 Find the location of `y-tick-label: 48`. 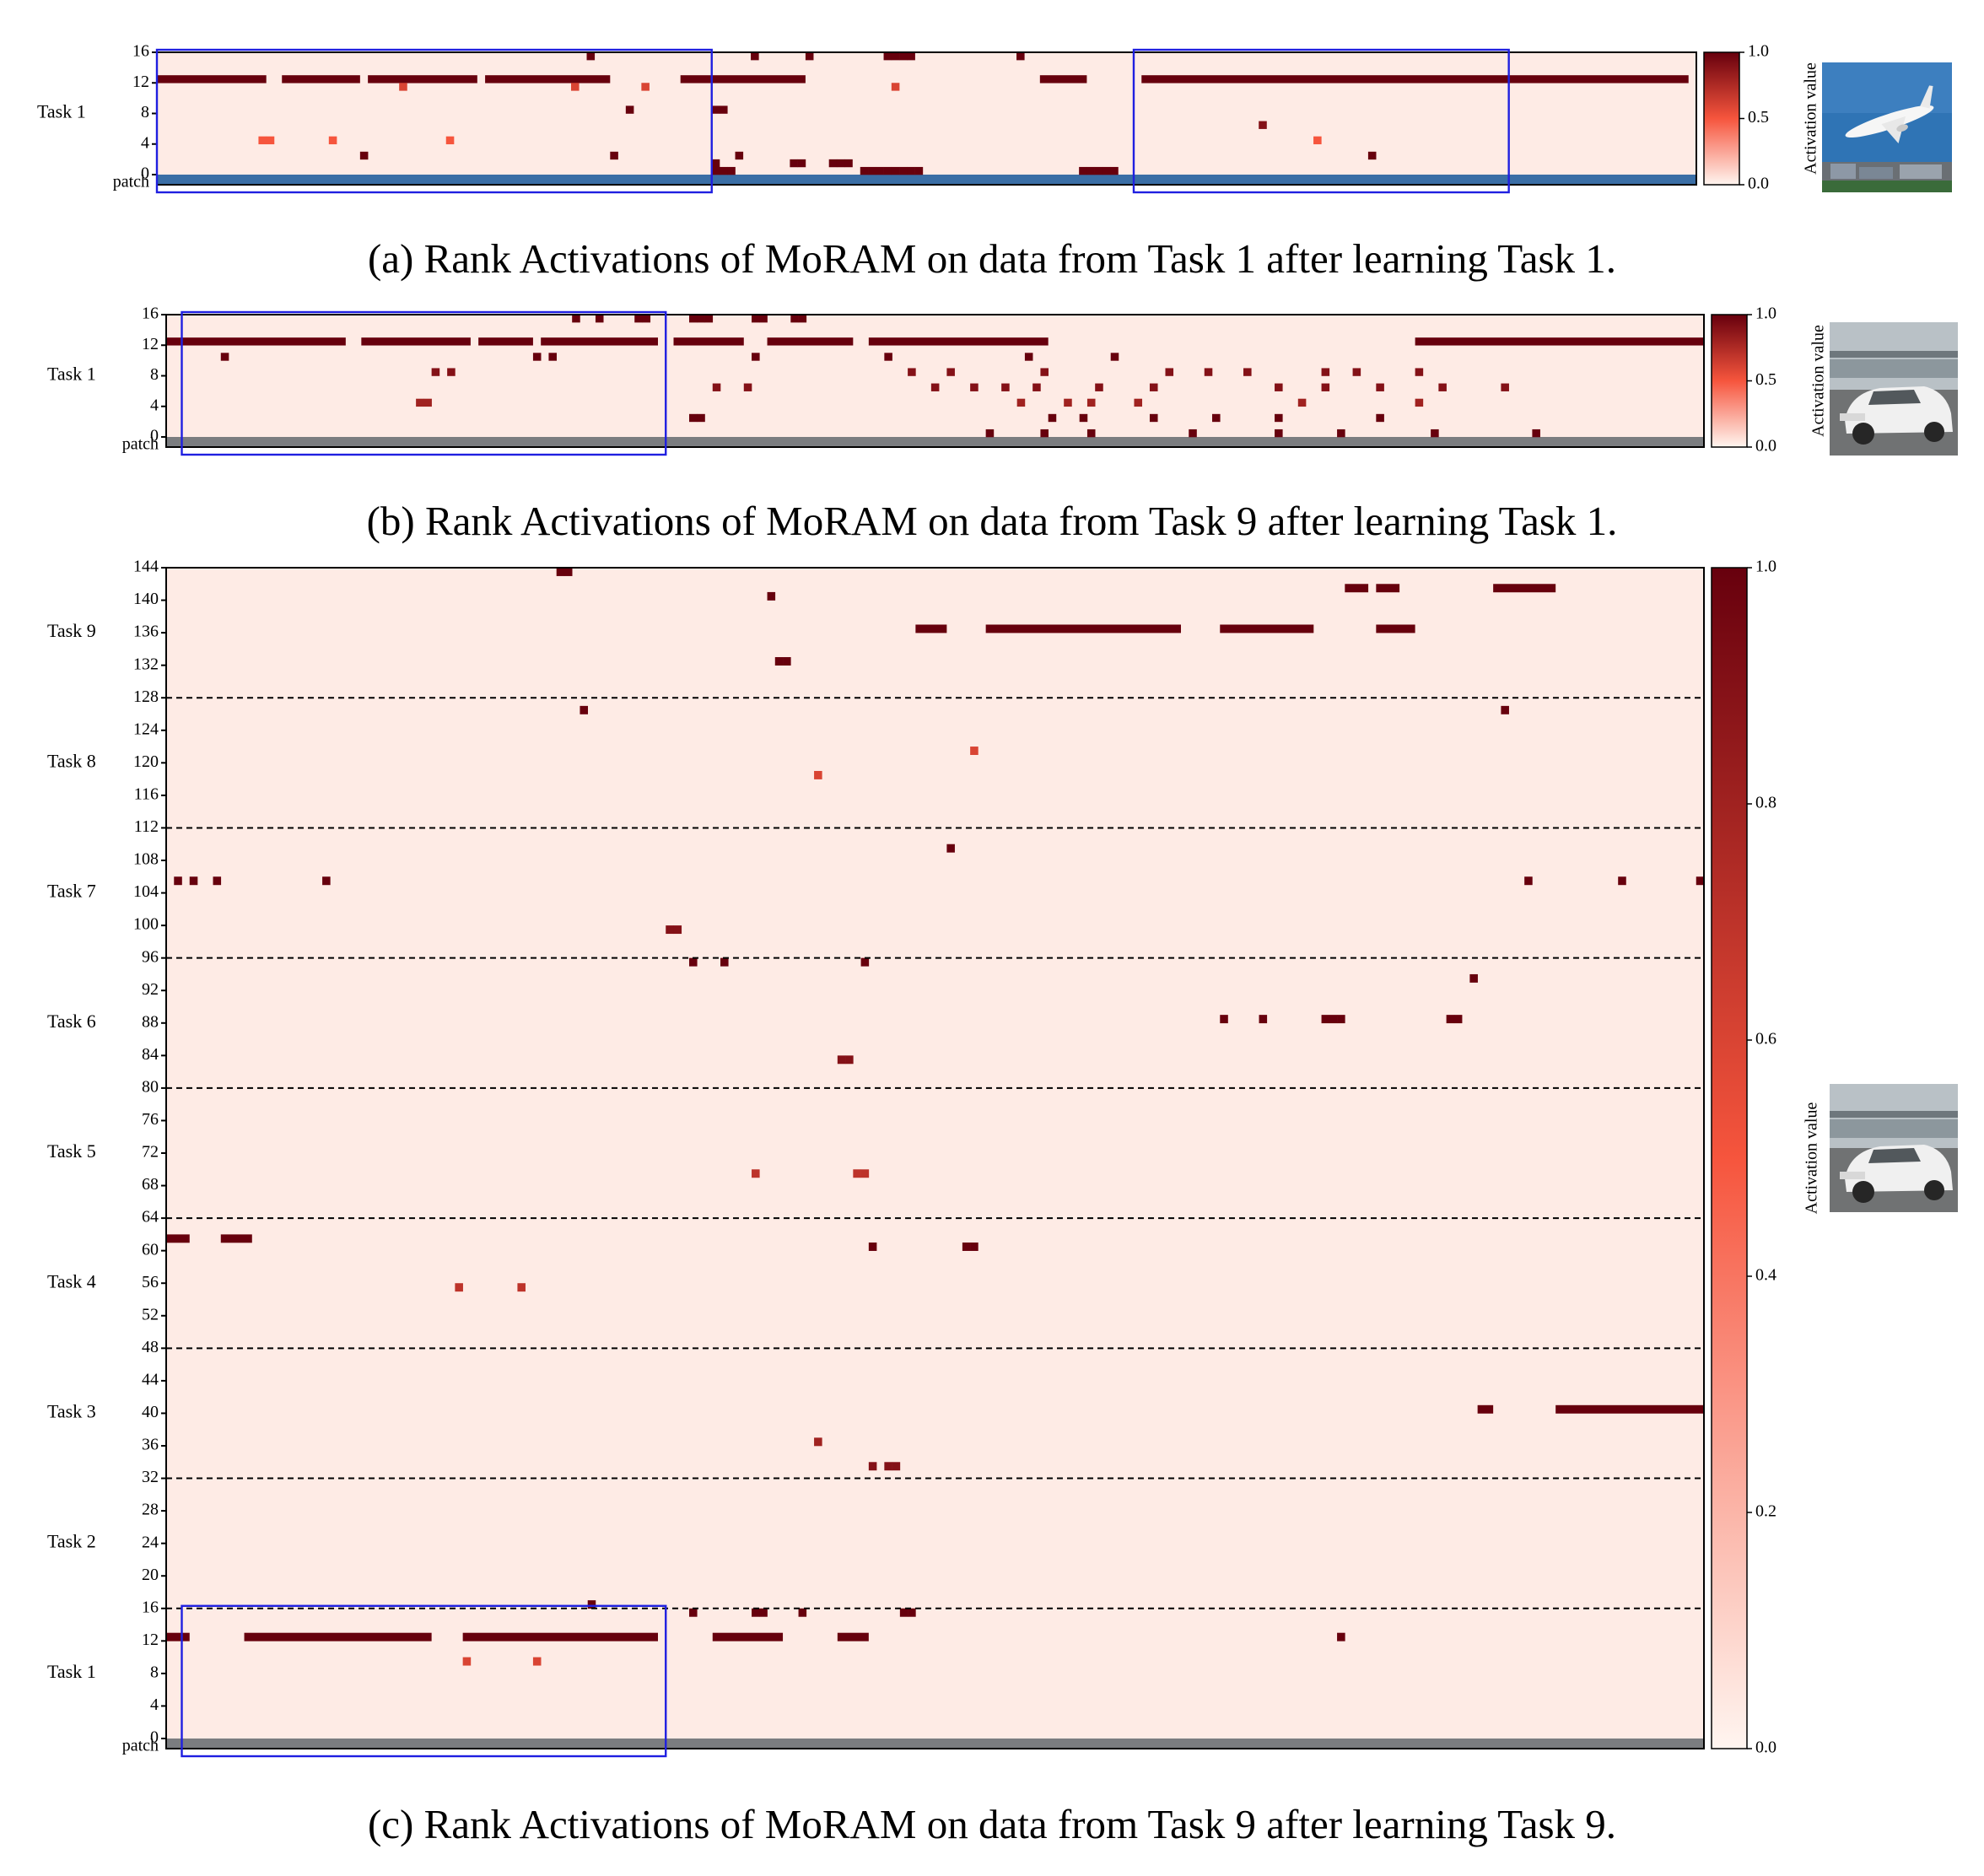

y-tick-label: 48 is located at coordinates (151, 1347).